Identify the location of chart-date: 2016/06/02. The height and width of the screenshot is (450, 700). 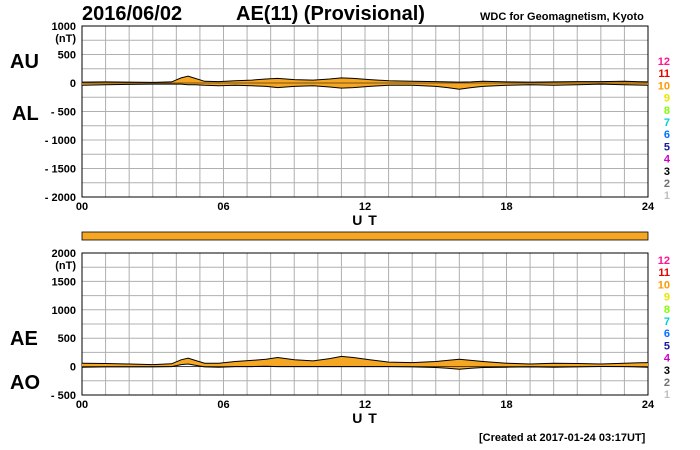
(132, 14).